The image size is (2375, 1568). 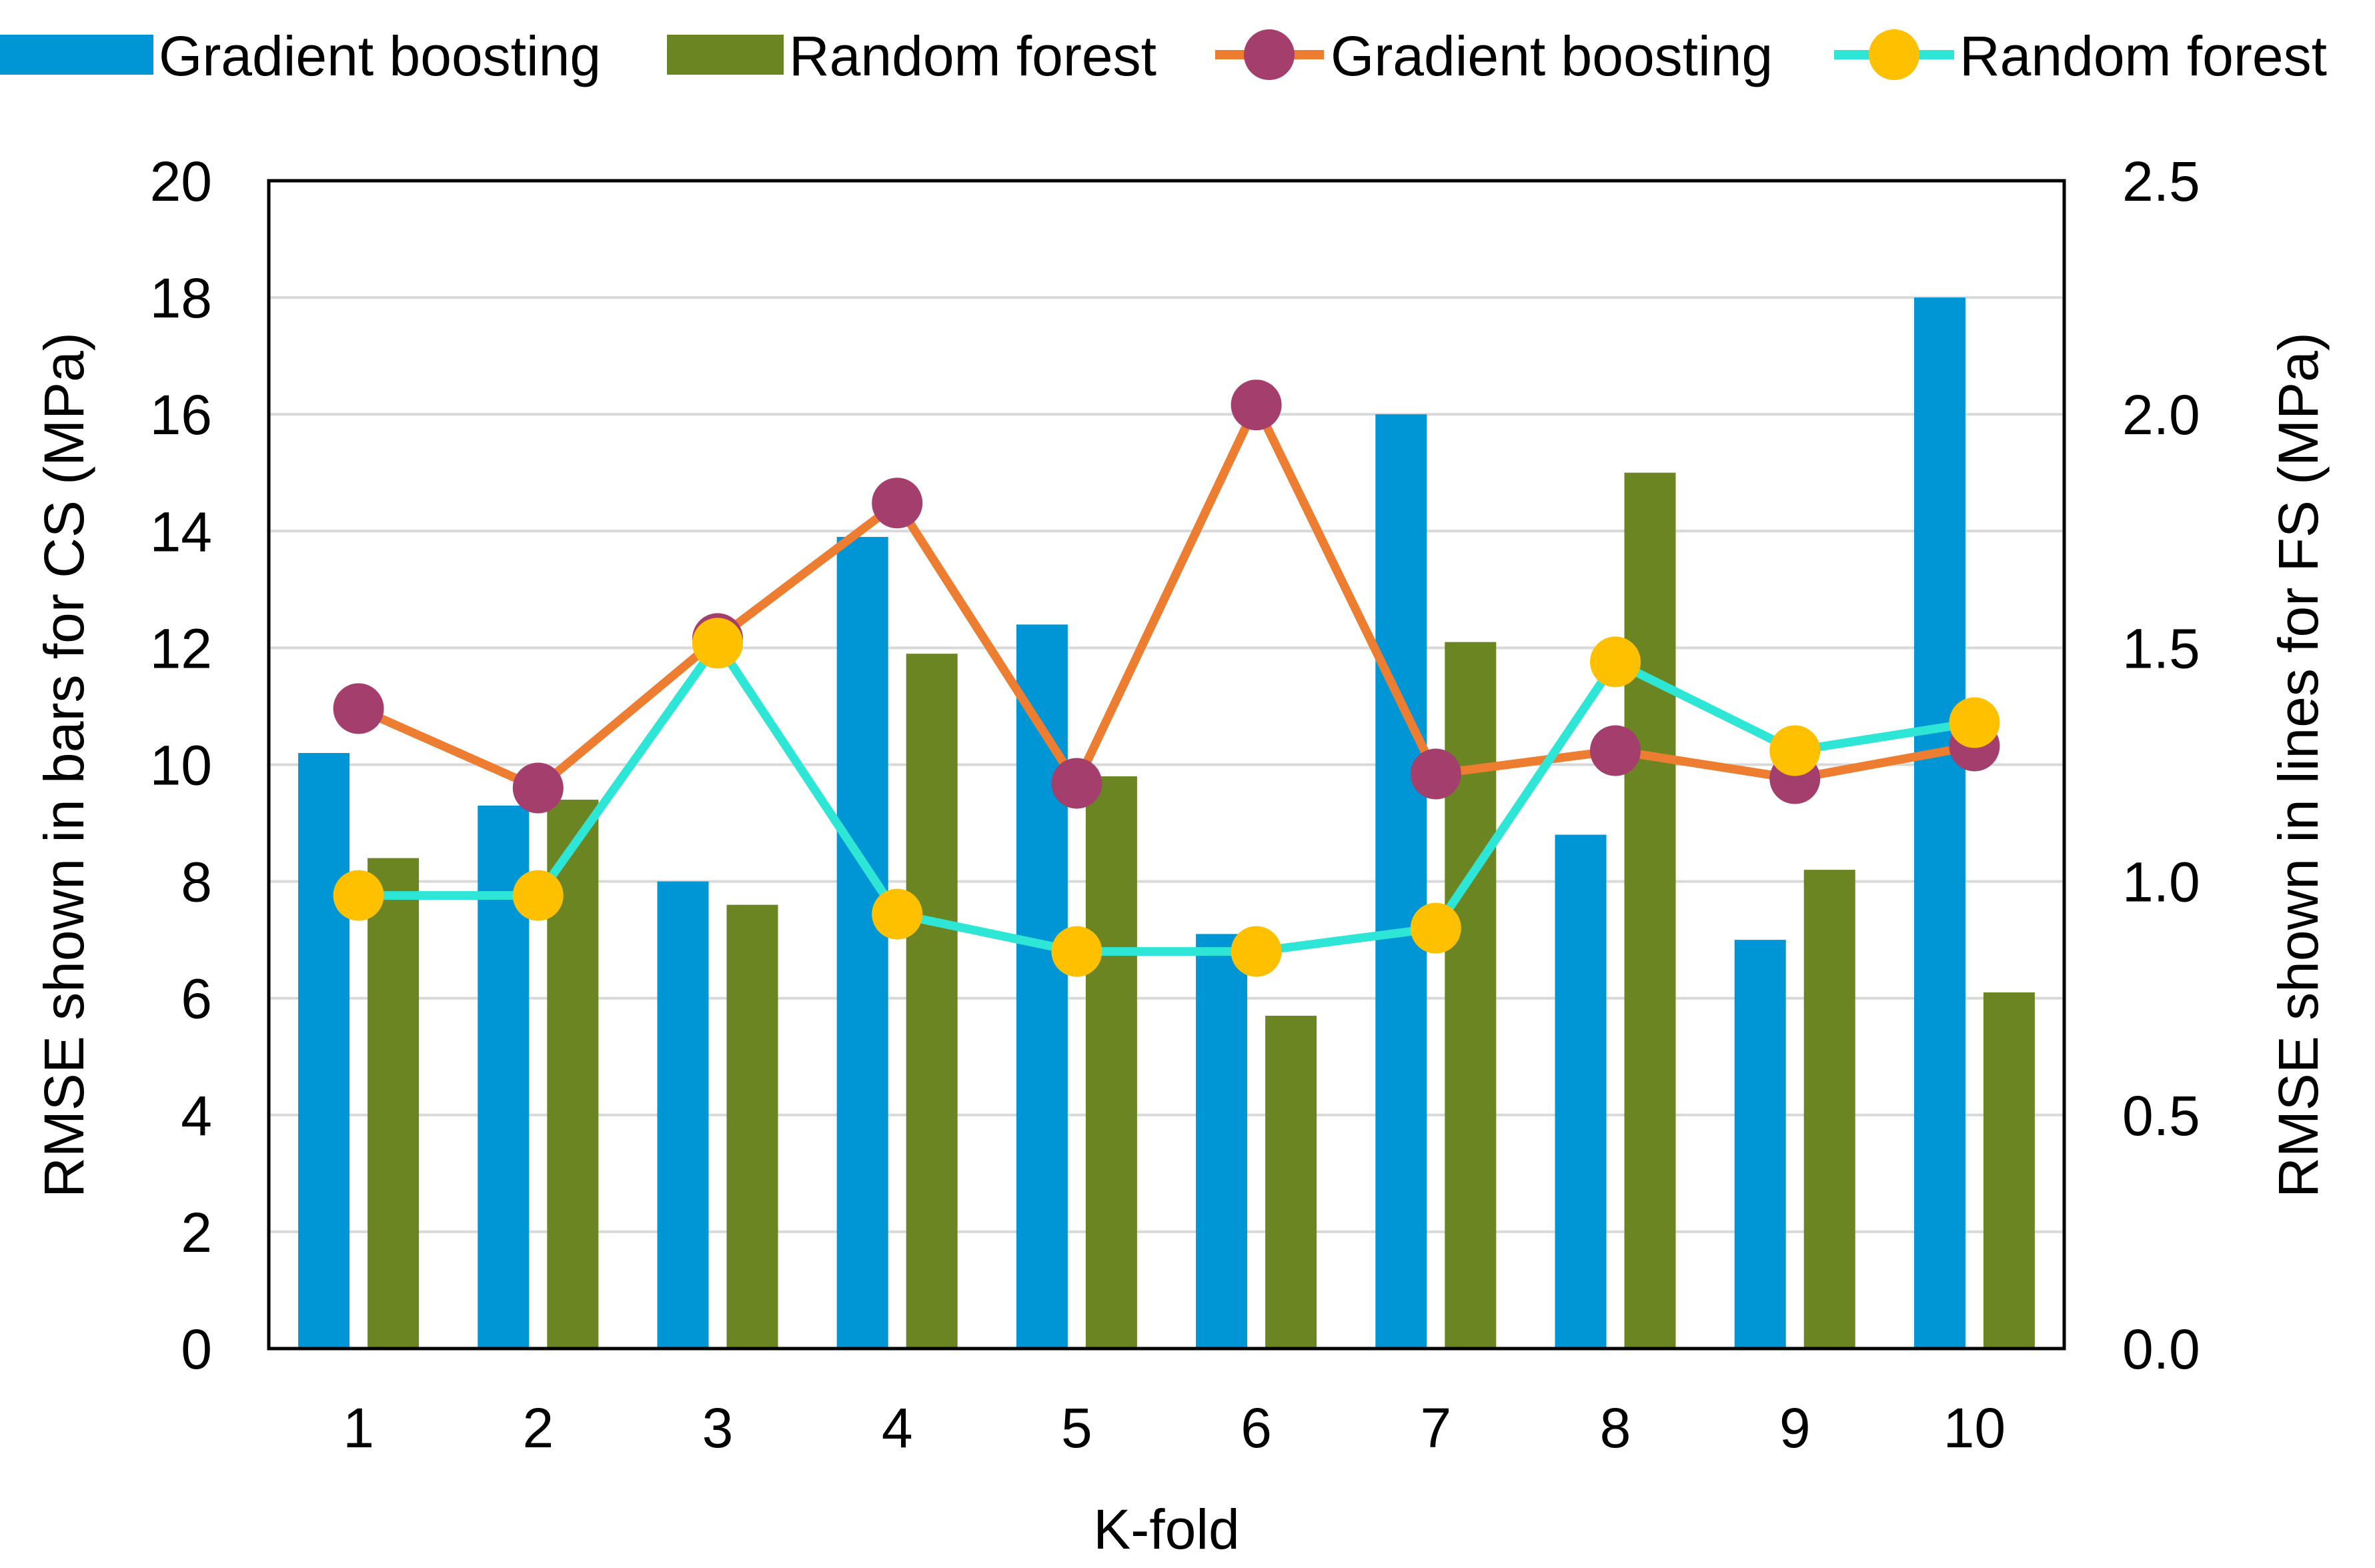 I want to click on y-tick-label: 8, so click(x=196, y=882).